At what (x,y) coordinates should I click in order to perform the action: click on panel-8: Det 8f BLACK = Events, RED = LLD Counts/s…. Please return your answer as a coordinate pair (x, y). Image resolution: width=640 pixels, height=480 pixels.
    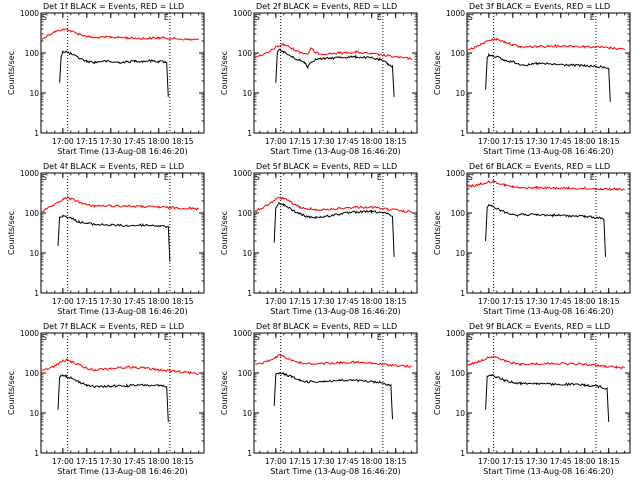
    Looking at the image, I should click on (319, 399).